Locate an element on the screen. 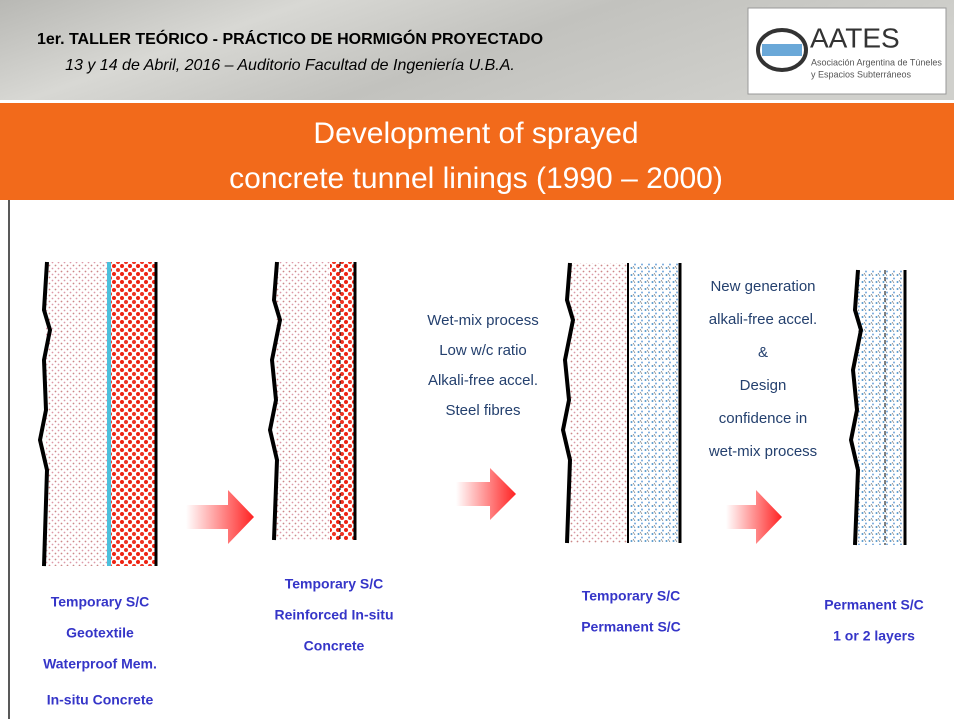 The height and width of the screenshot is (724, 954). title-band is located at coordinates (477, 151).